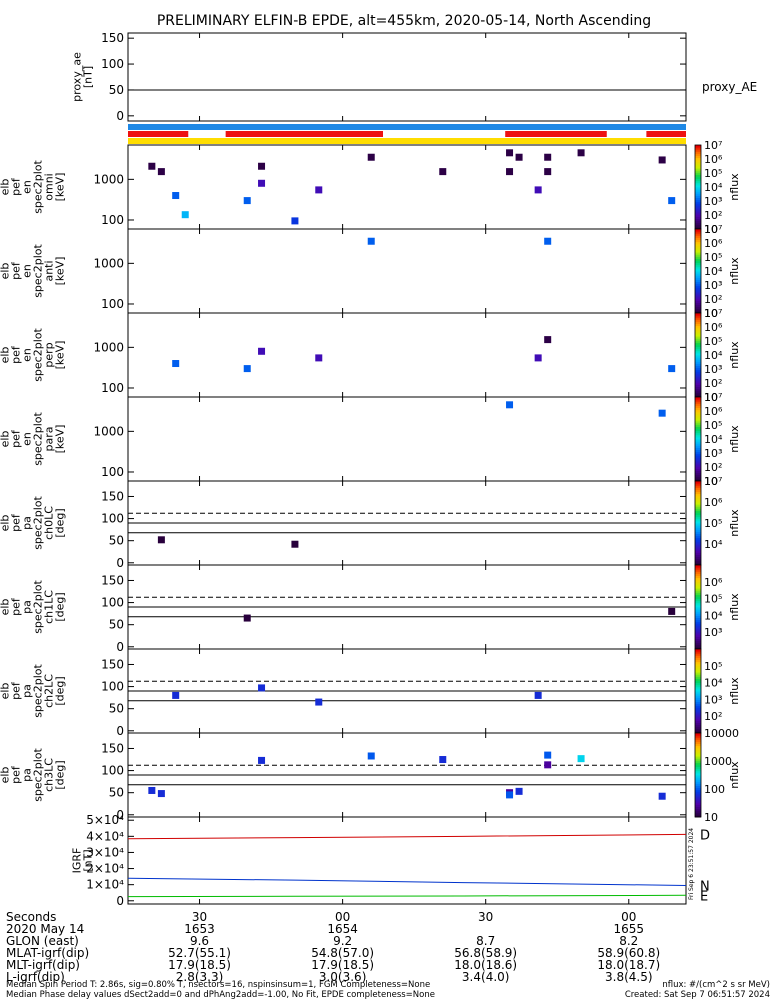 The width and height of the screenshot is (775, 1000). Describe the element at coordinates (60, 187) in the screenshot. I see `panel-ylabel: [keV]` at that location.